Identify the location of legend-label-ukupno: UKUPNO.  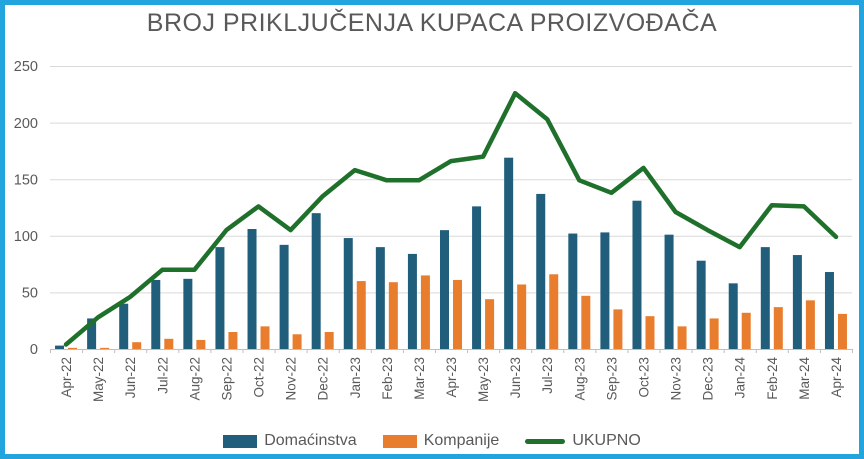
(606, 440).